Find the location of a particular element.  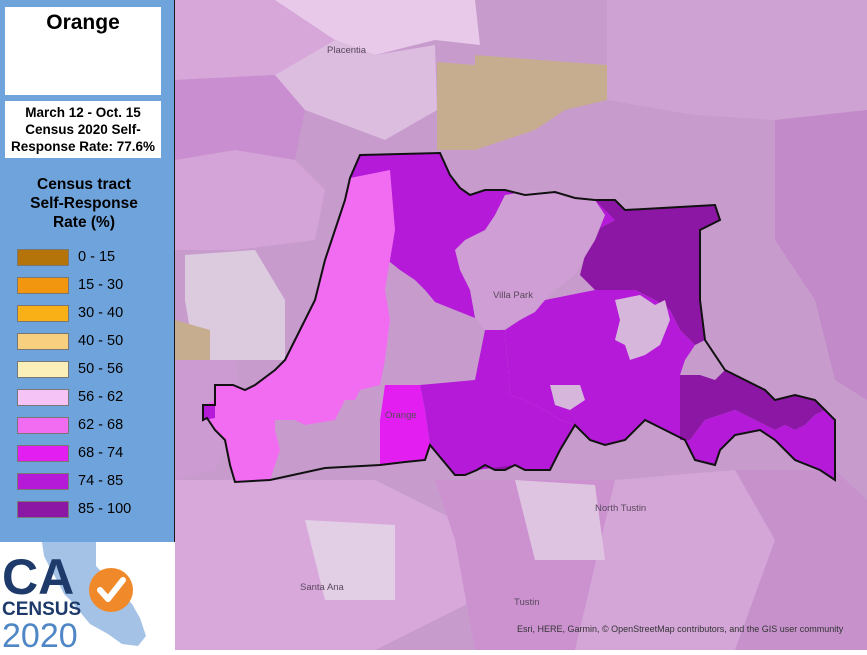

legend-item: 30 - 40 is located at coordinates (90, 316).